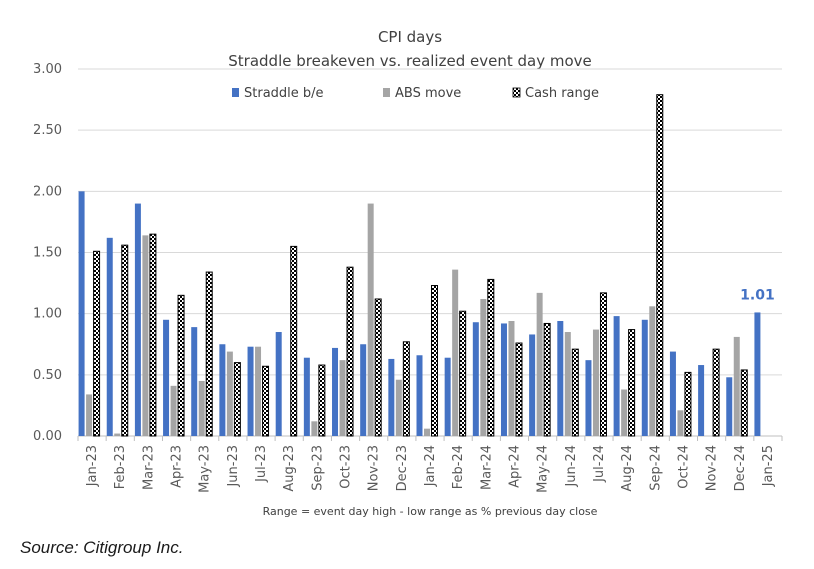 Image resolution: width=814 pixels, height=569 pixels. I want to click on y-tick-label: 3.00, so click(47, 69).